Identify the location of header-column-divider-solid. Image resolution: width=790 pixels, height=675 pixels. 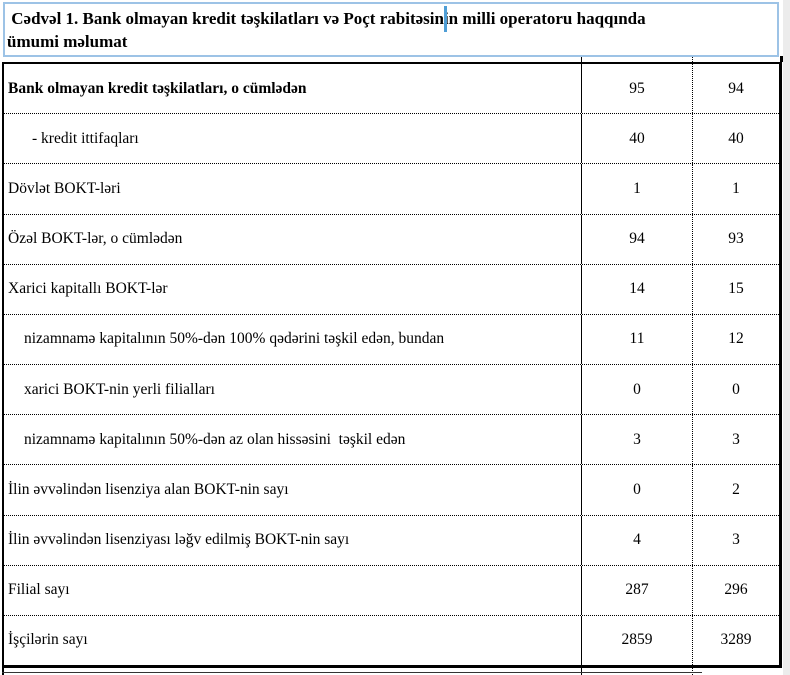
(581, 59).